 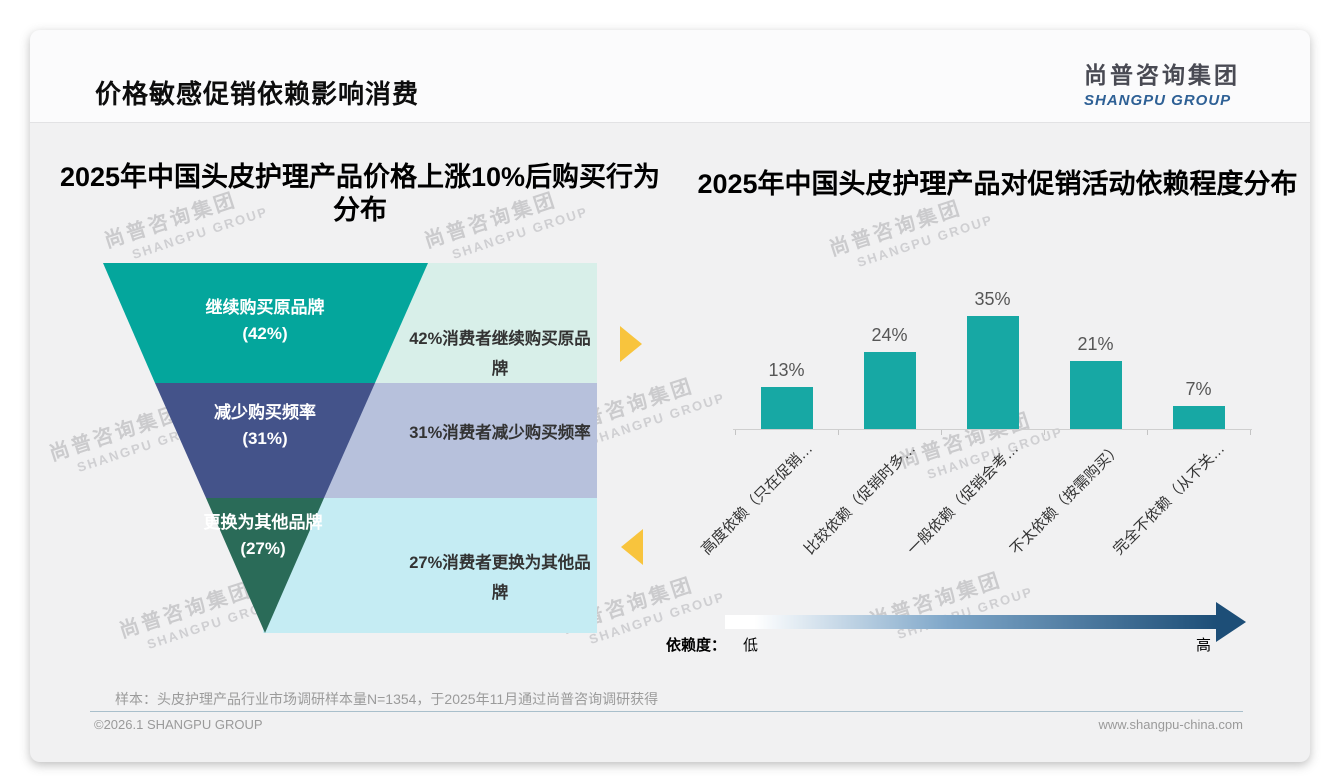 What do you see at coordinates (500, 578) in the screenshot?
I see `funnel-note-3: 27%消费者更换为其他品牌` at bounding box center [500, 578].